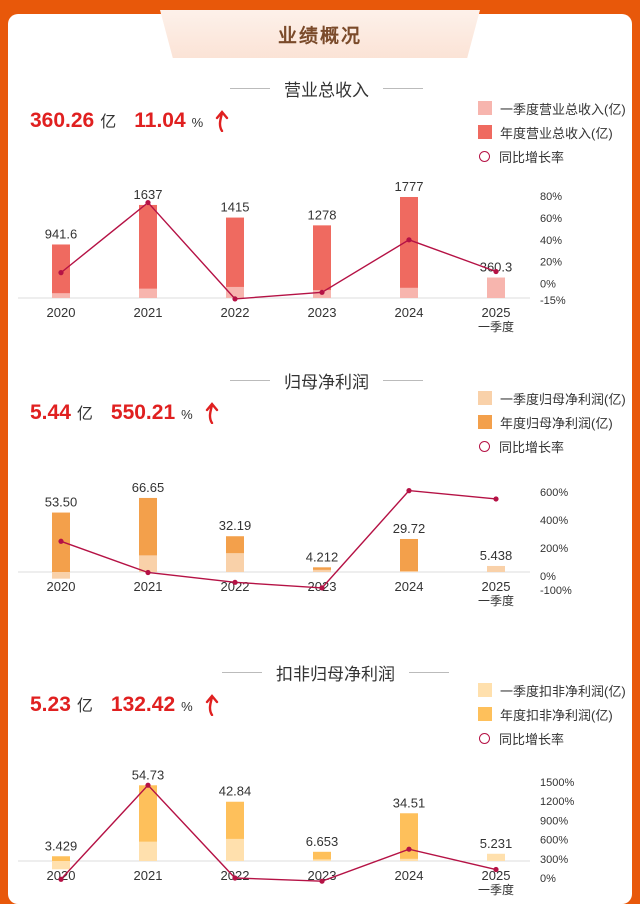 The height and width of the screenshot is (904, 640). Describe the element at coordinates (322, 841) in the screenshot. I see `value-label: 6.653` at that location.